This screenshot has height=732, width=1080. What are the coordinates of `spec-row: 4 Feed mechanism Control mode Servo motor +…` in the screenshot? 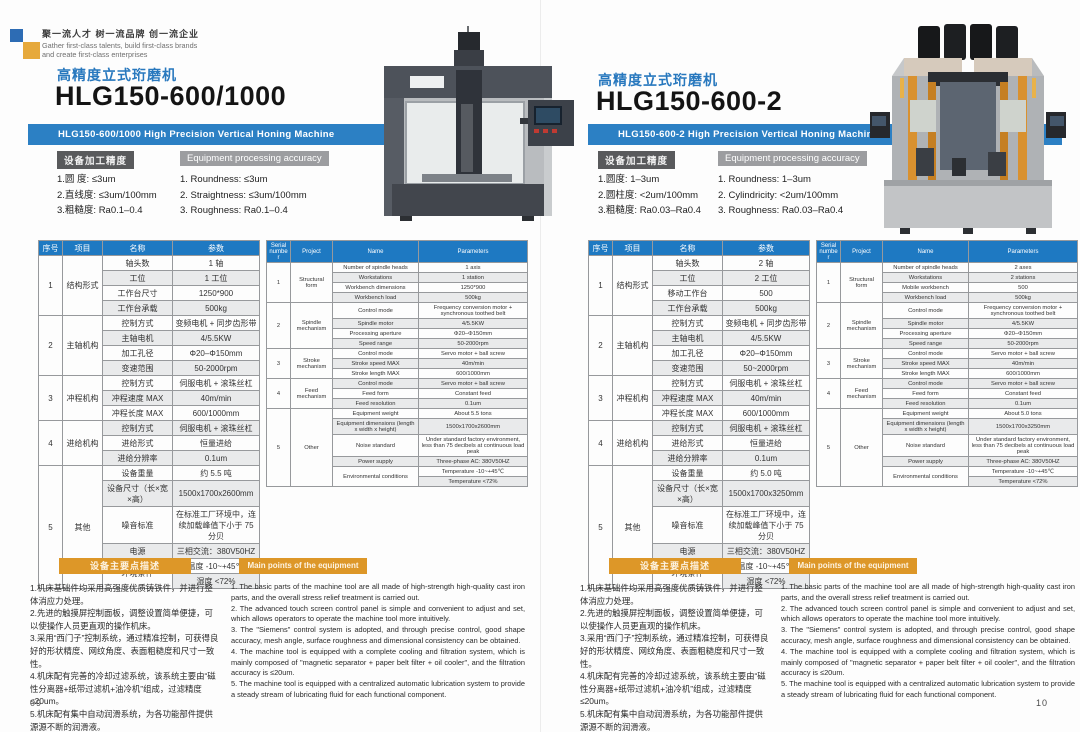 It's located at (397, 393).